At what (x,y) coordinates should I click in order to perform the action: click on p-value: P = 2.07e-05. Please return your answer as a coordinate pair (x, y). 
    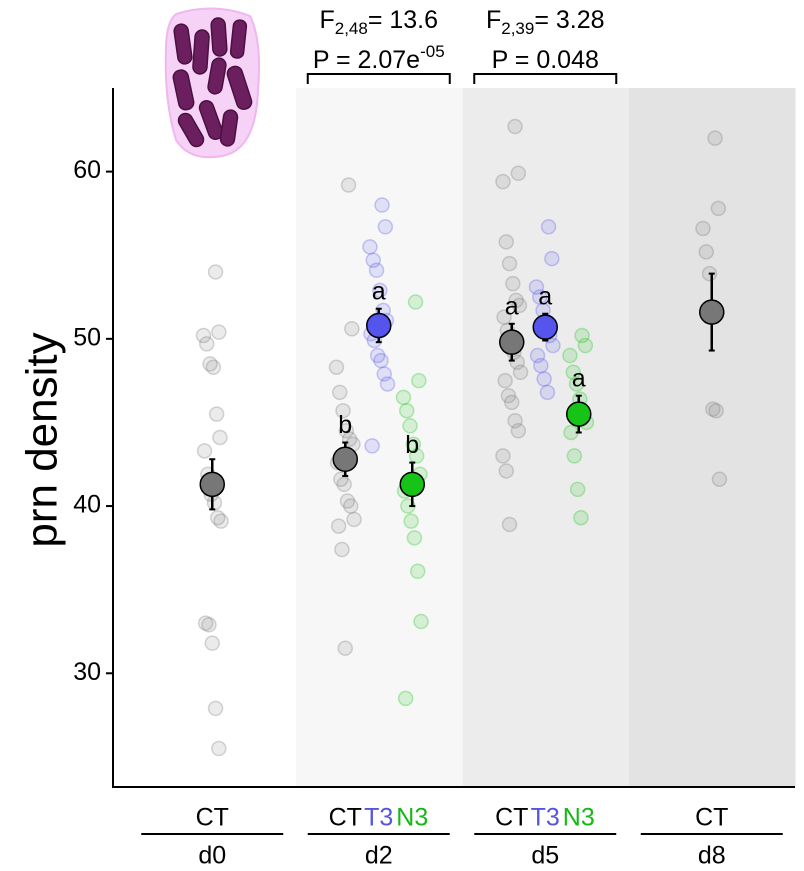
    Looking at the image, I should click on (379, 58).